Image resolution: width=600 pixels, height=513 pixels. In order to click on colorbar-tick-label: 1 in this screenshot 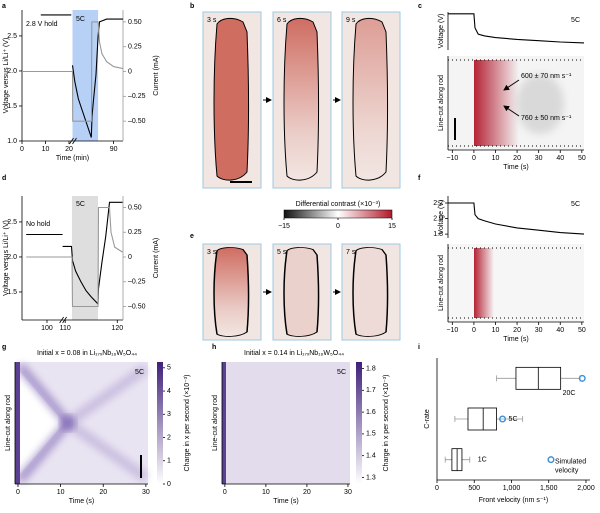, I will do `click(169, 461)`.